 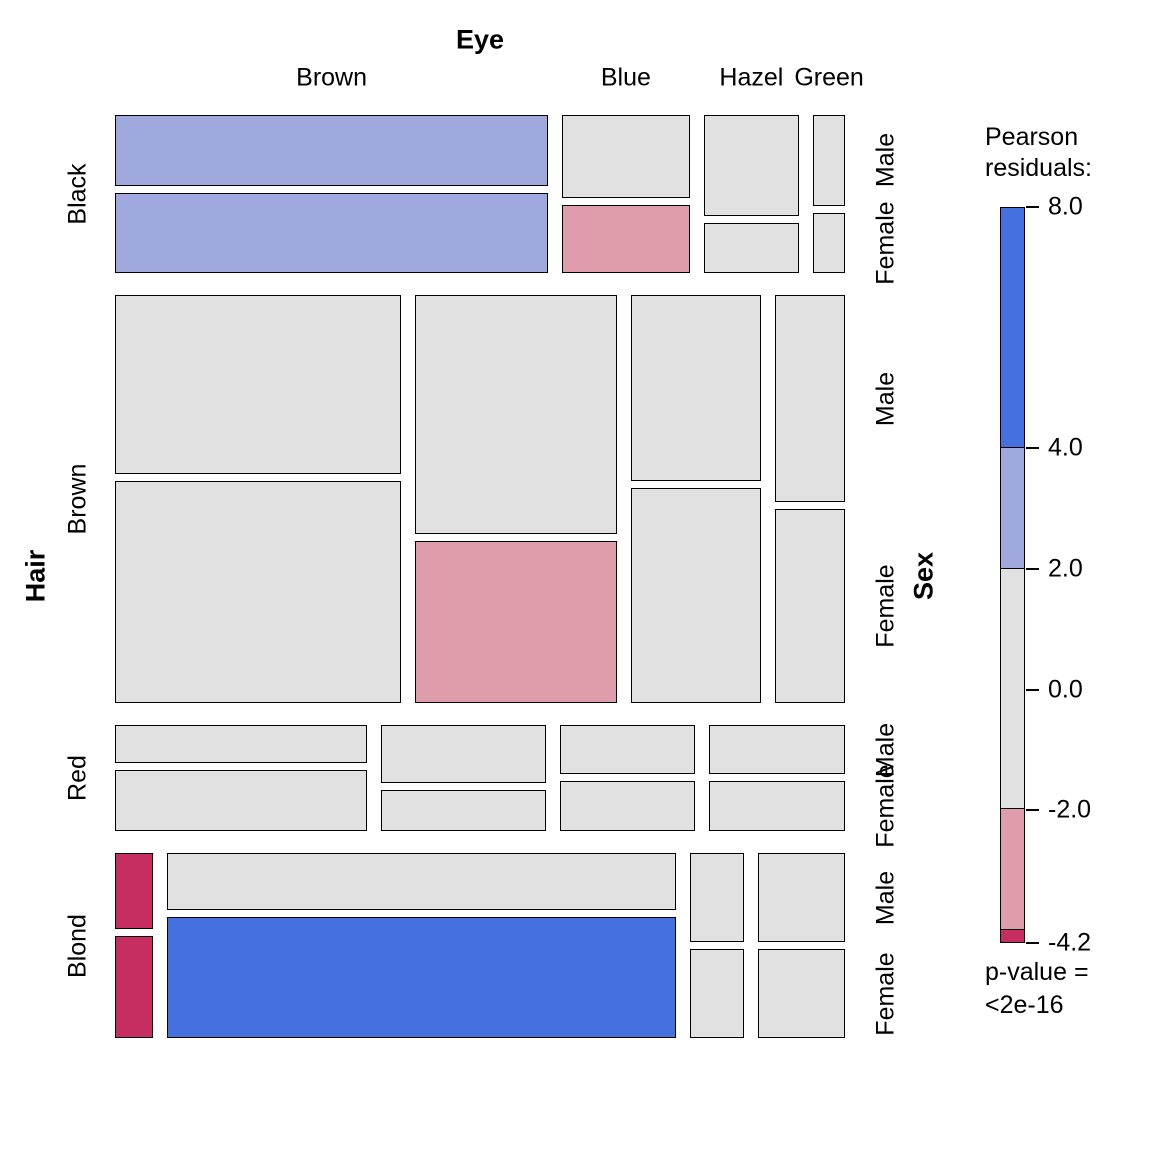 I want to click on eye-col-label: Hazel, so click(x=751, y=77).